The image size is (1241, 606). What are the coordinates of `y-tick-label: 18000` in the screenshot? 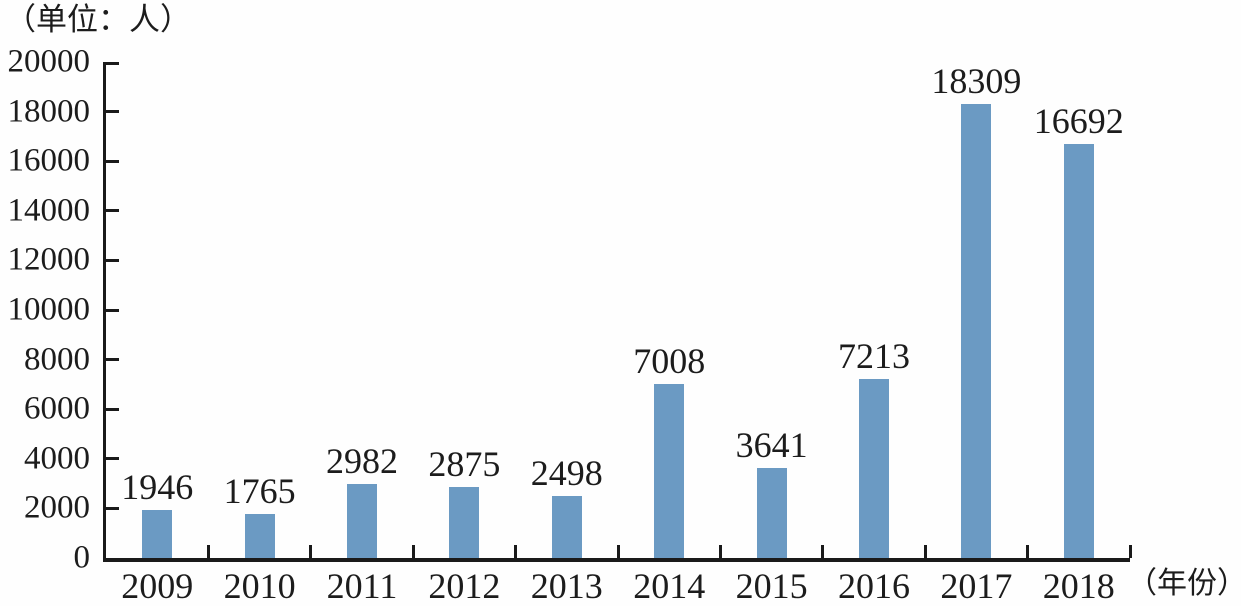 It's located at (49, 111).